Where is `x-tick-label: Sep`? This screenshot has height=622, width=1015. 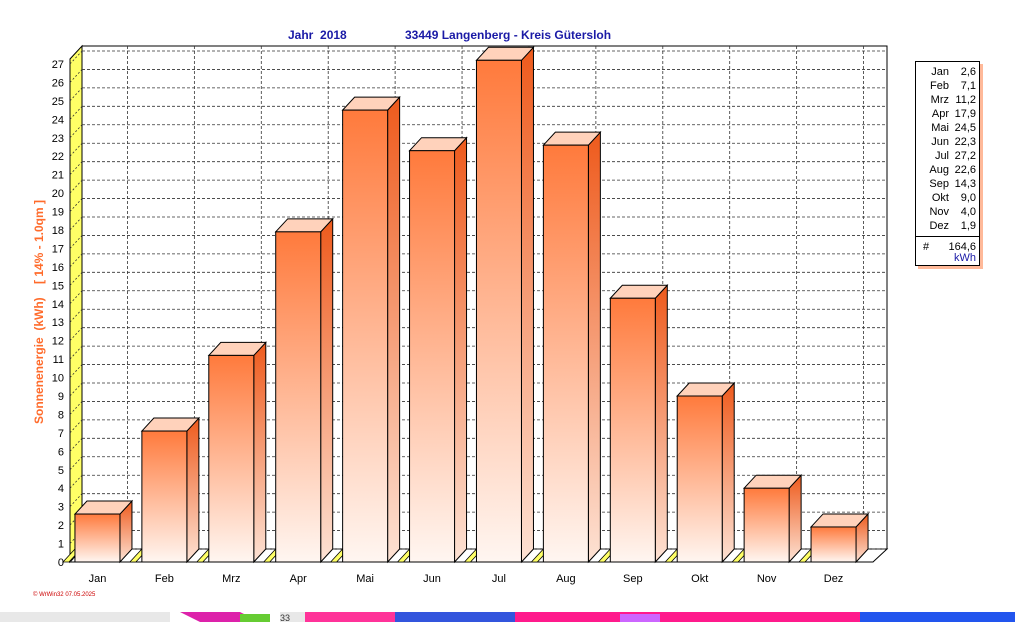
x-tick-label: Sep is located at coordinates (633, 579).